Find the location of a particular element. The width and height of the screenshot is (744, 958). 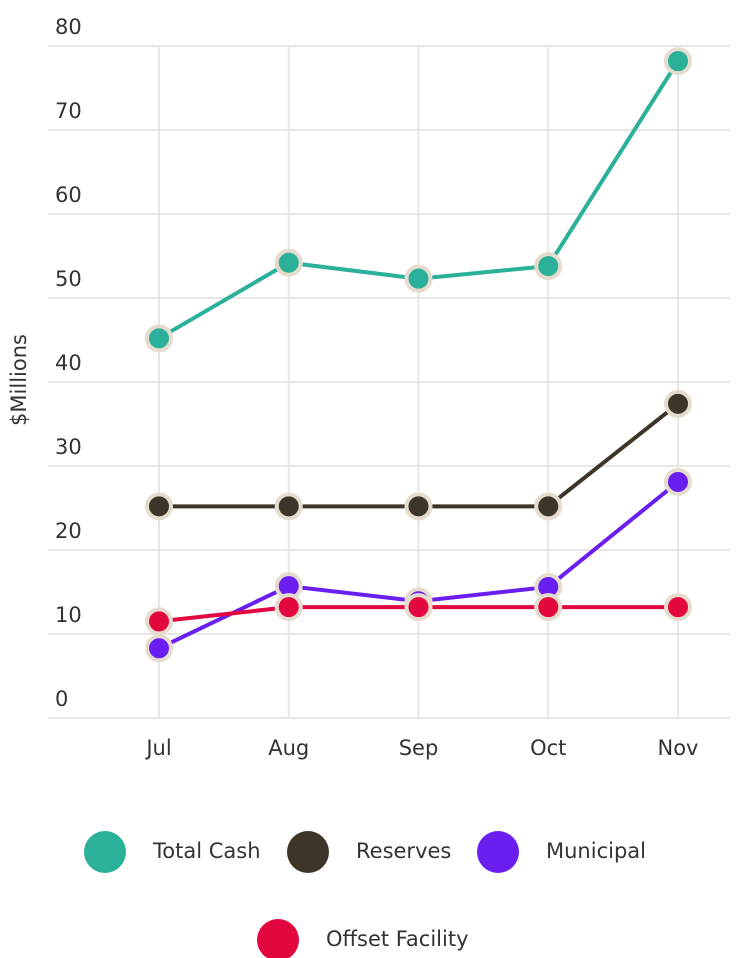

legend-label: Offset Facility is located at coordinates (397, 939).